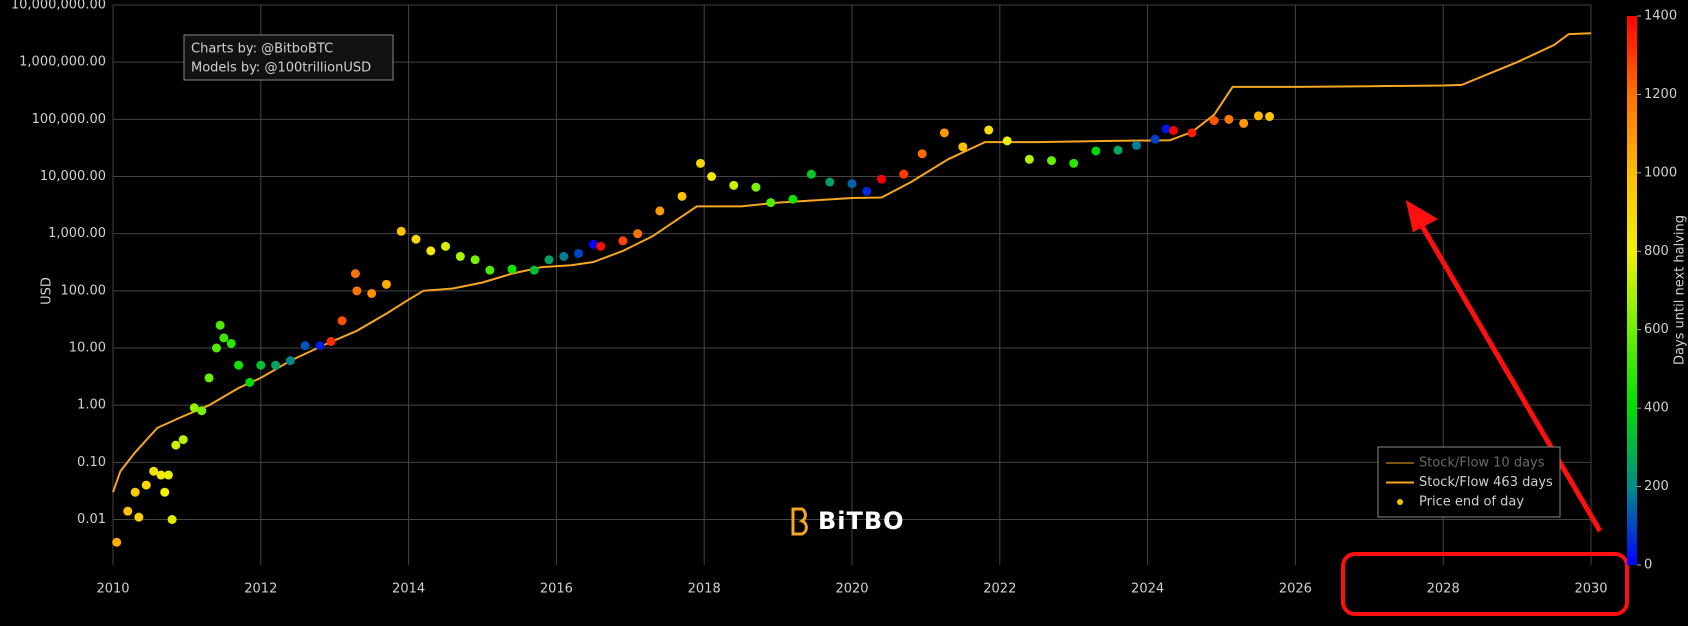 Image resolution: width=1688 pixels, height=626 pixels. Describe the element at coordinates (58, 6) in the screenshot. I see `y-tick-label: 10,000,000.00` at that location.